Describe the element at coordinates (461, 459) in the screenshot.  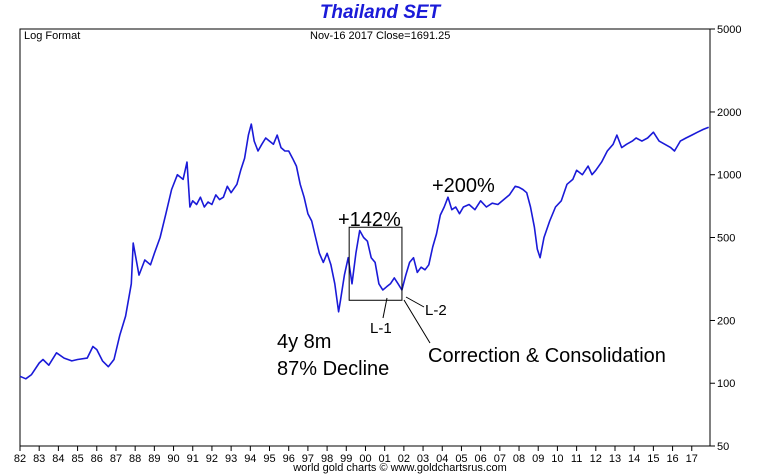
I see `x-tick-label: 05` at that location.